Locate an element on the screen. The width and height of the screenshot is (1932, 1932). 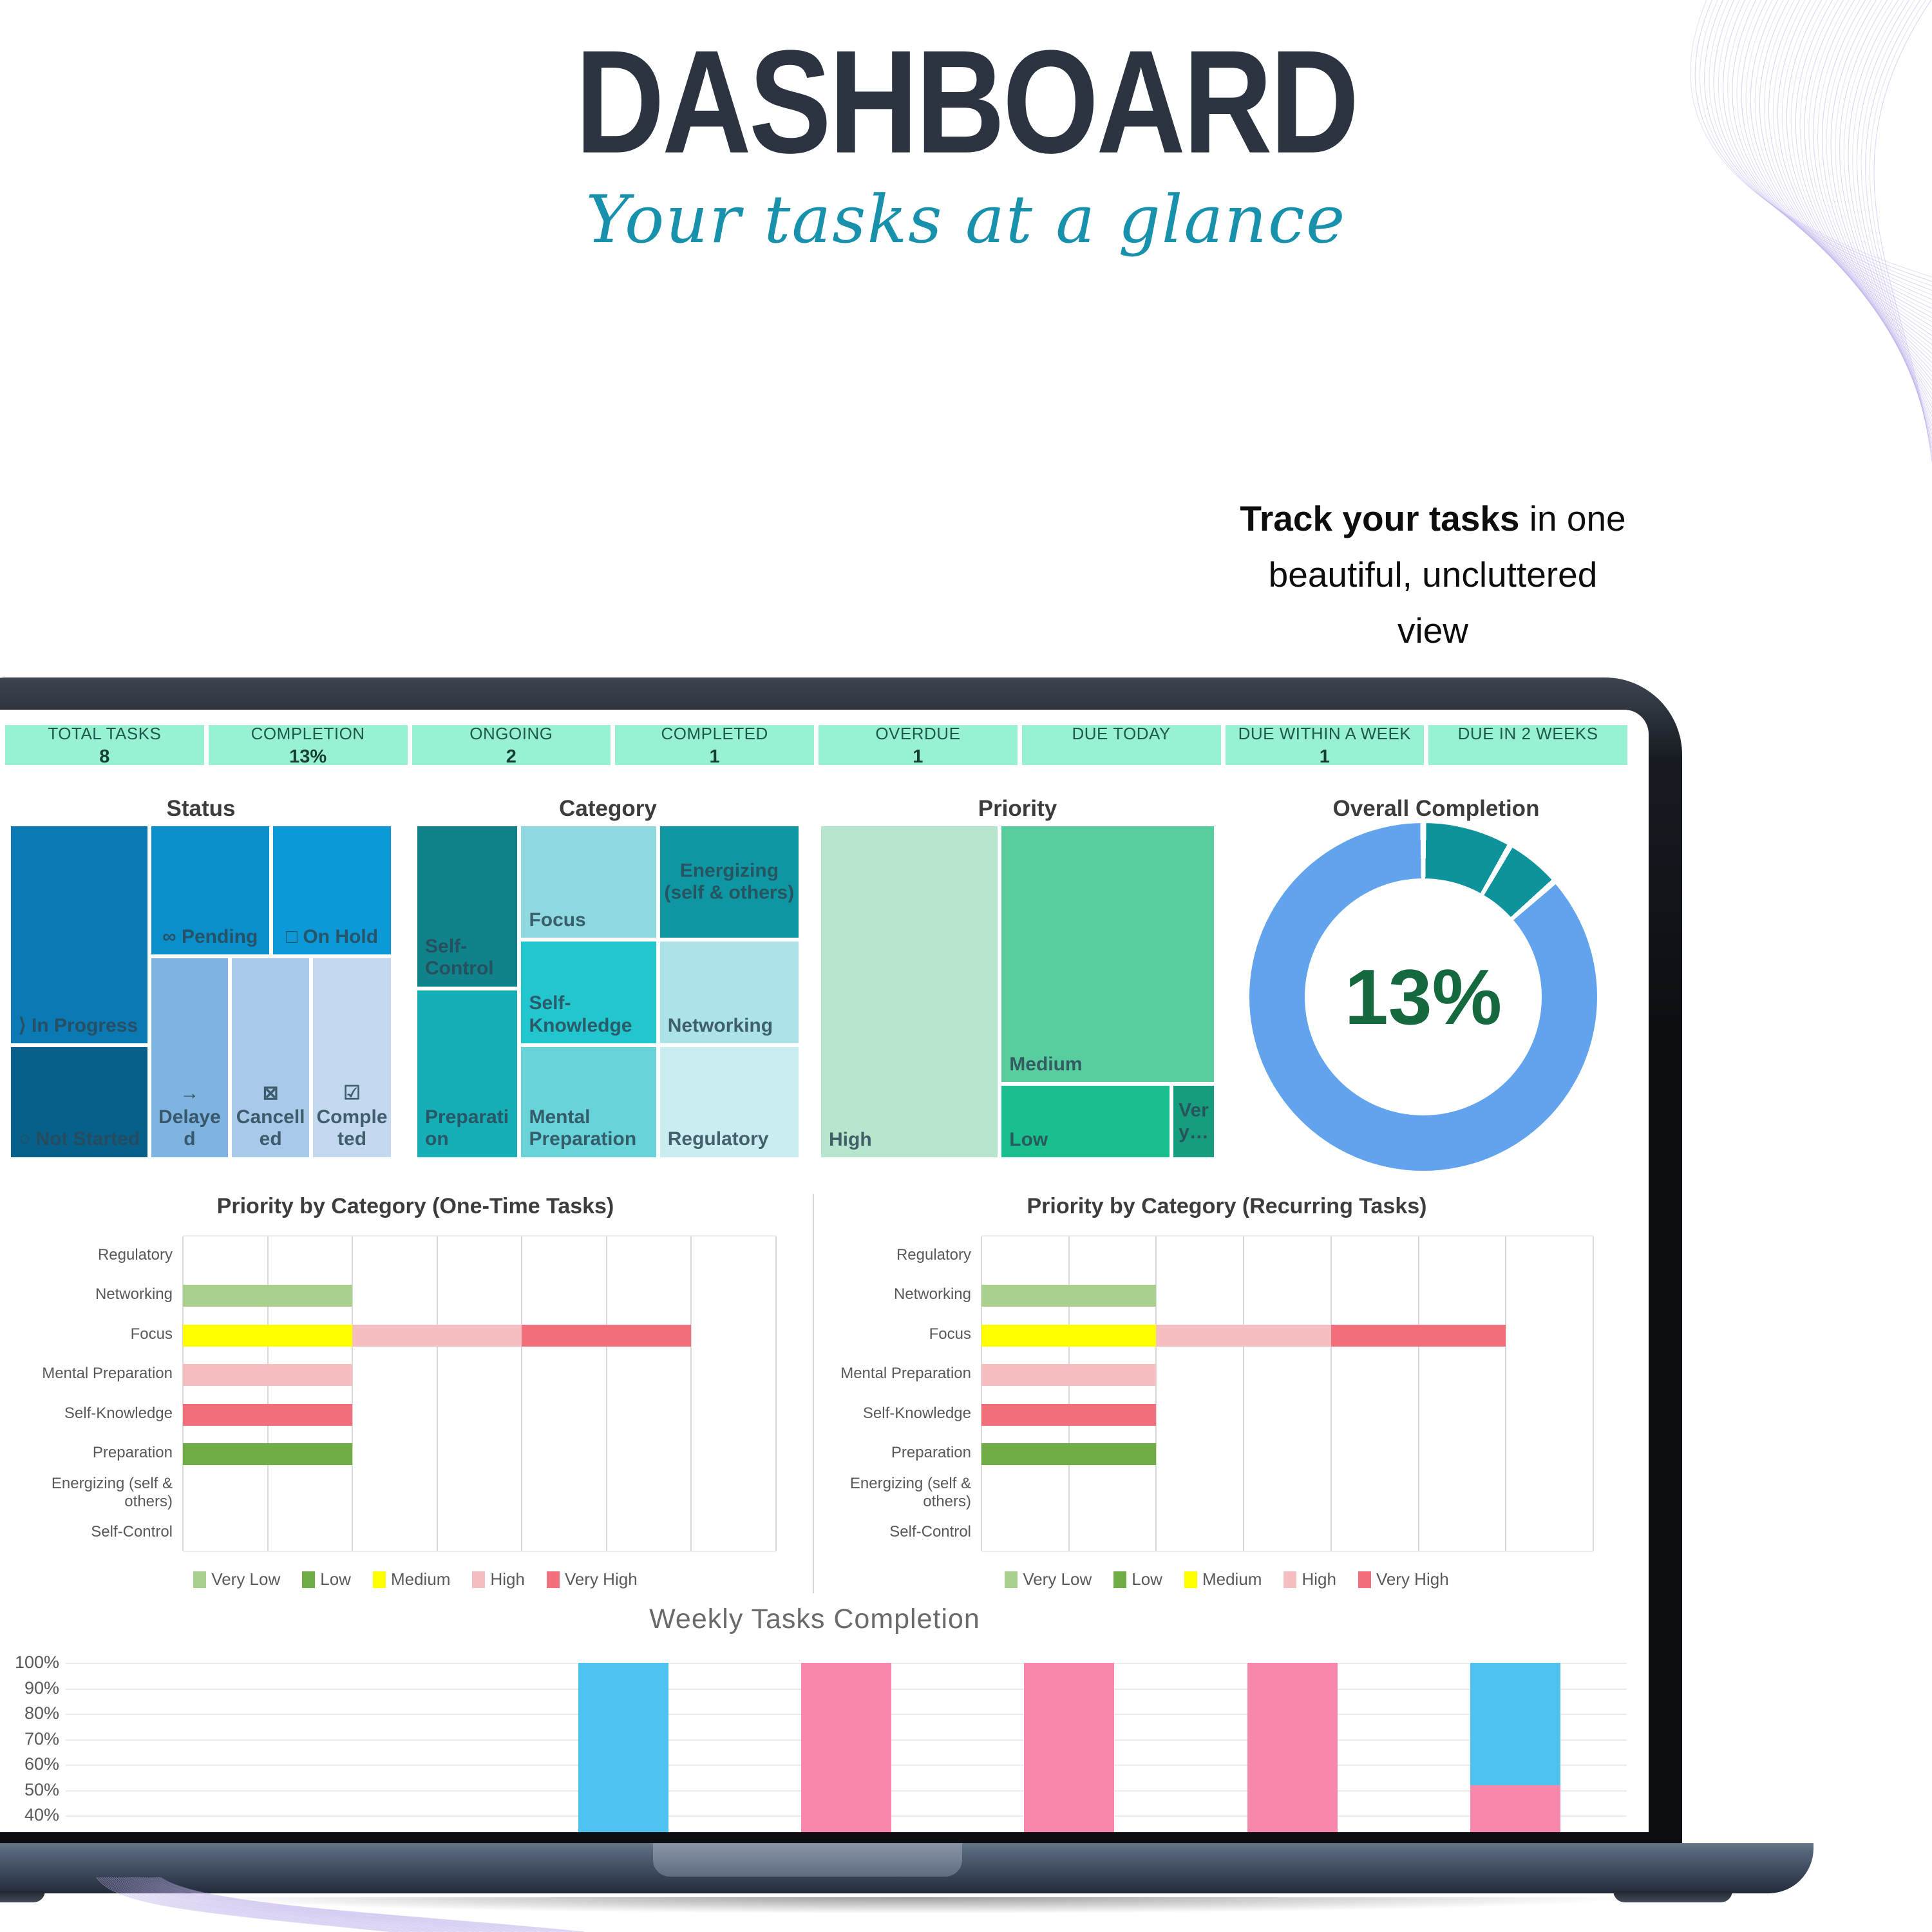
tile-label-text: Regulatory is located at coordinates (718, 1139).